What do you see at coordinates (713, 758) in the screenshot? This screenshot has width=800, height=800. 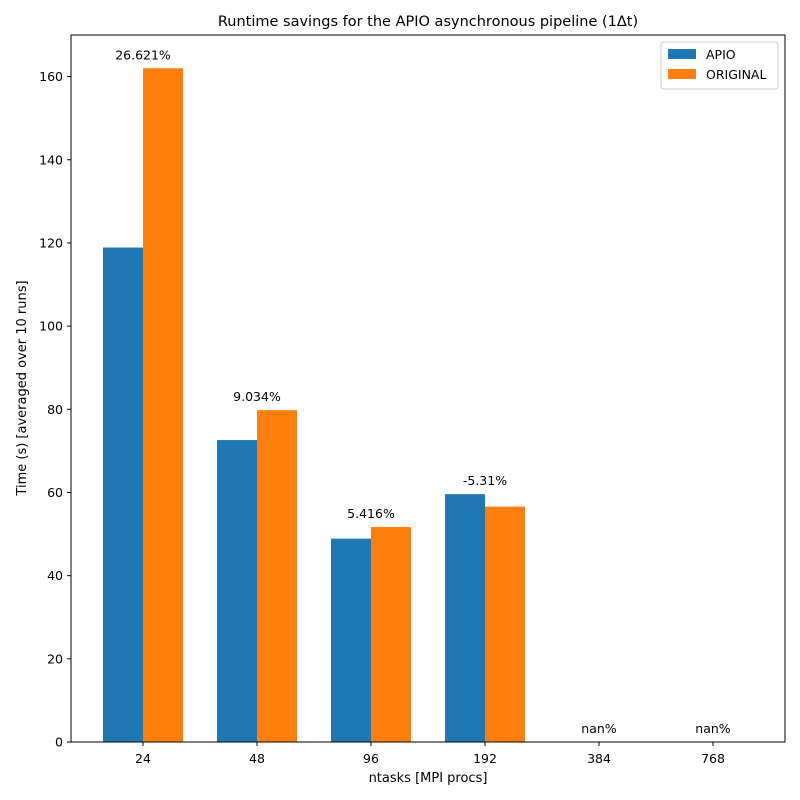 I see `x-tick-label: 768` at bounding box center [713, 758].